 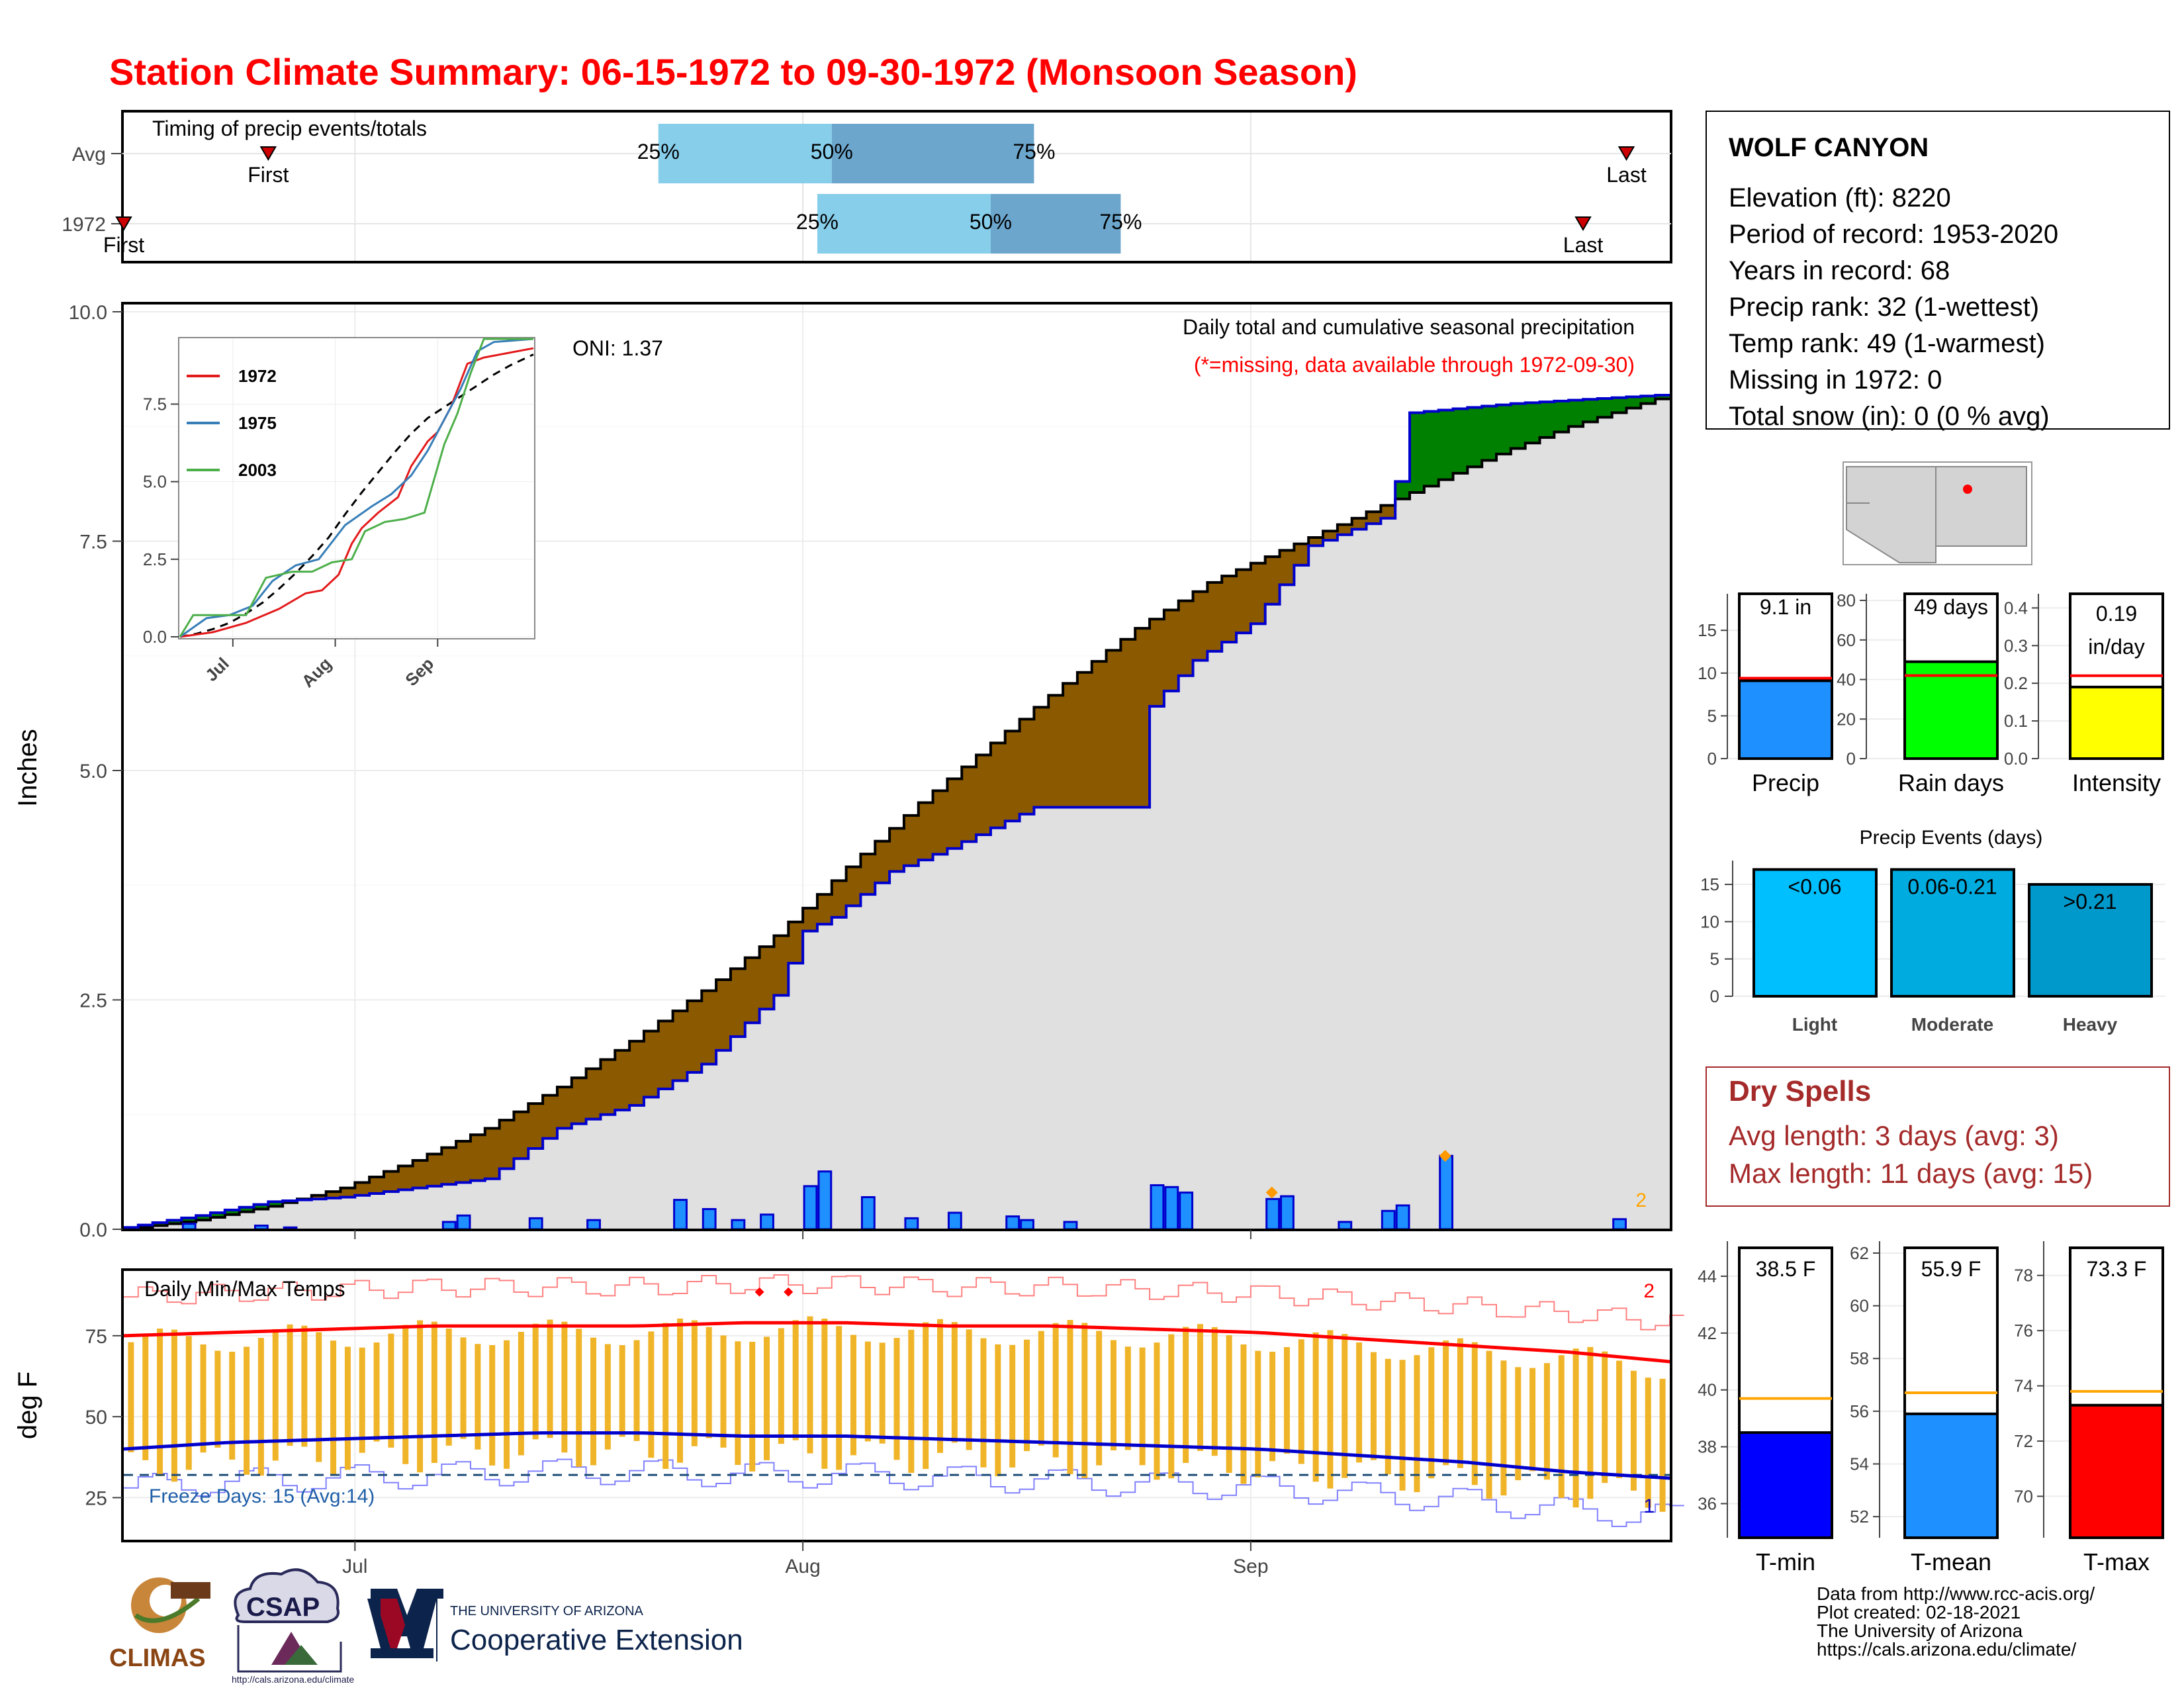 What do you see at coordinates (1846, 680) in the screenshot?
I see `small-chart-ytick-label: 40` at bounding box center [1846, 680].